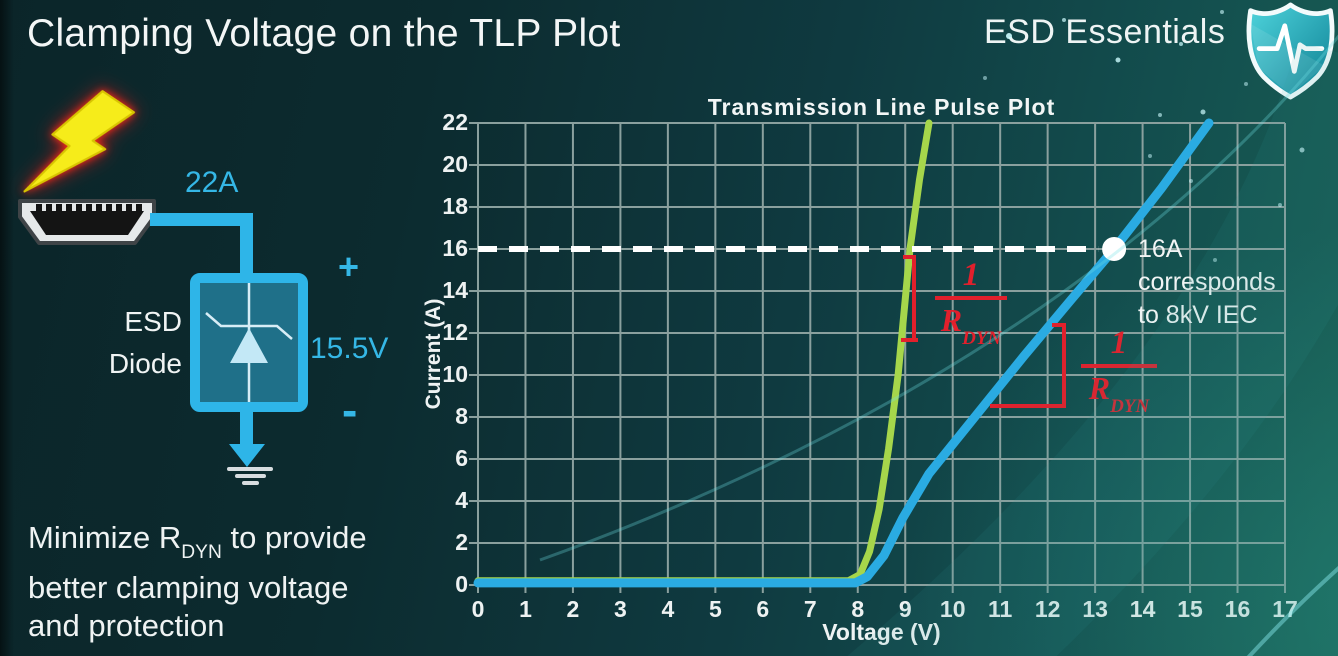 The height and width of the screenshot is (656, 1338). What do you see at coordinates (350, 410) in the screenshot?
I see `polarity-minus: -` at bounding box center [350, 410].